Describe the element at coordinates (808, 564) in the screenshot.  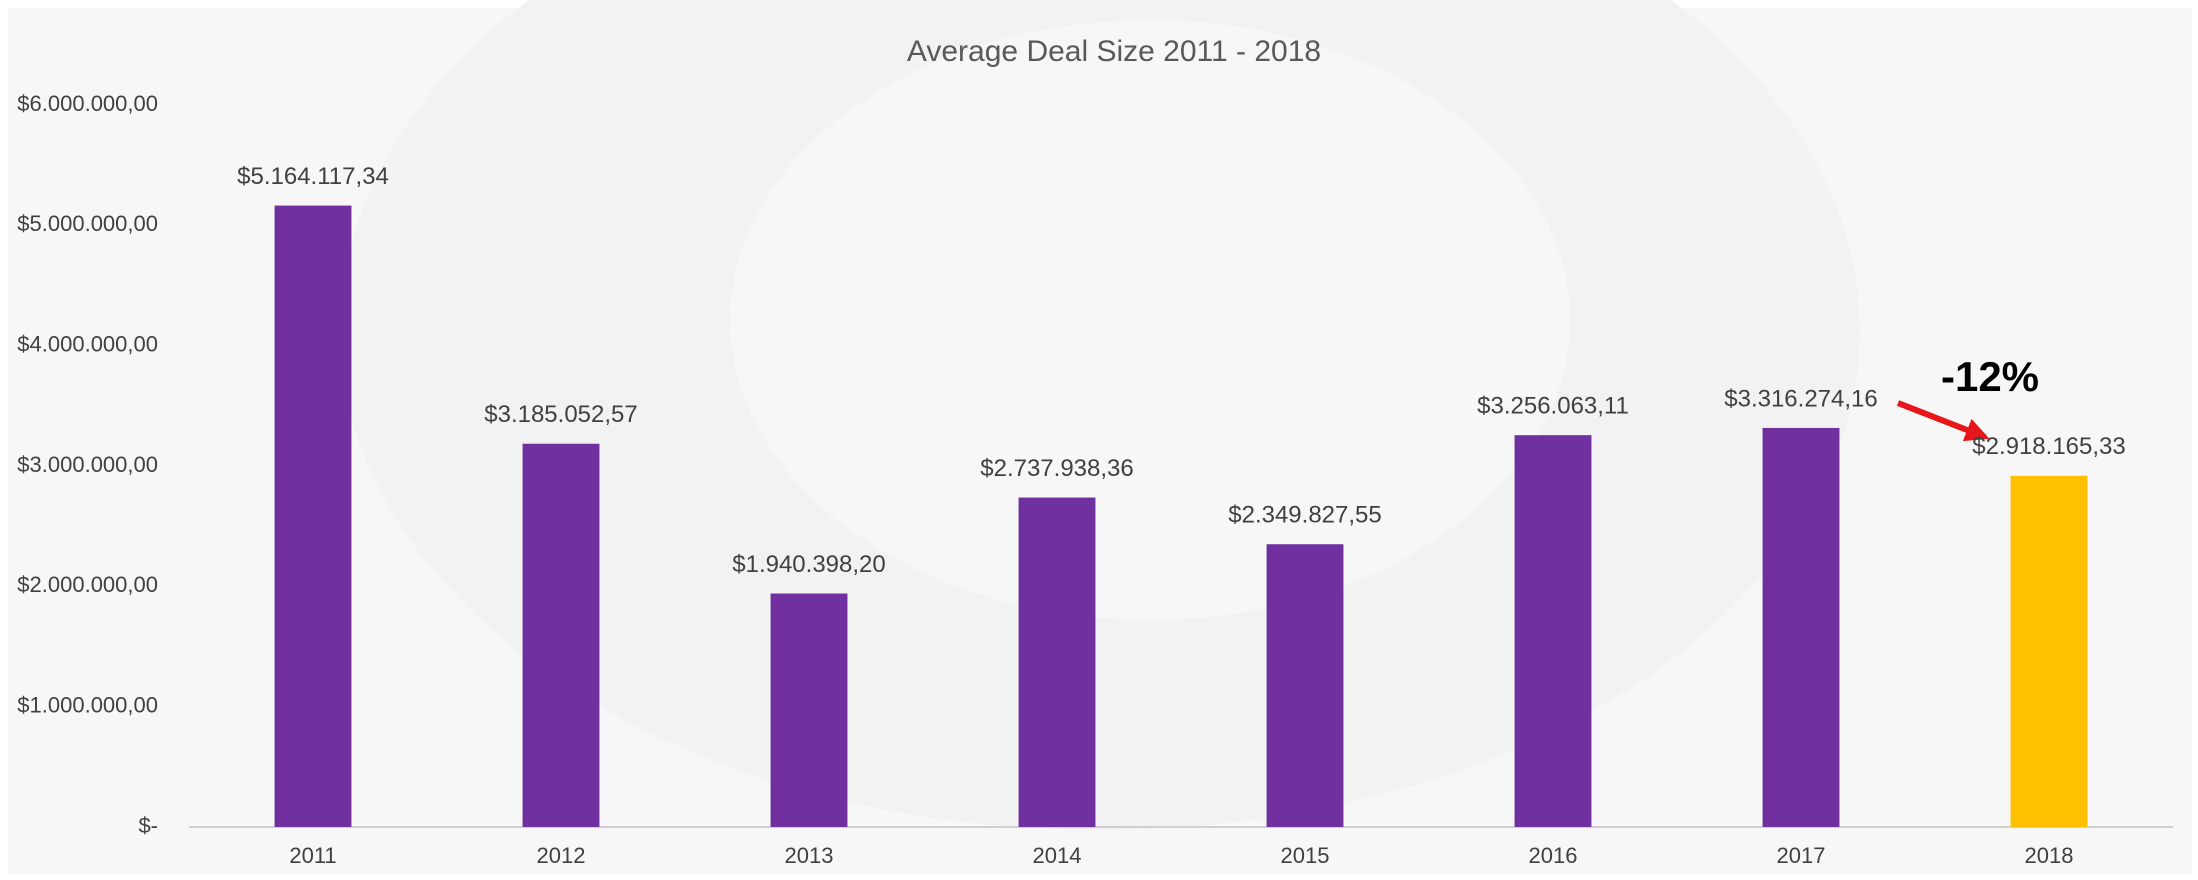
I see `data-label: $1.940.398,20` at that location.